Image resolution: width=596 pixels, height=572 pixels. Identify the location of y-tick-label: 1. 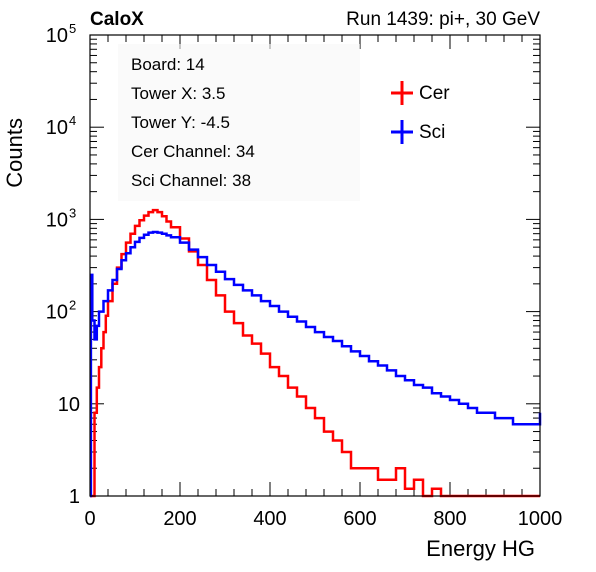
(74, 497).